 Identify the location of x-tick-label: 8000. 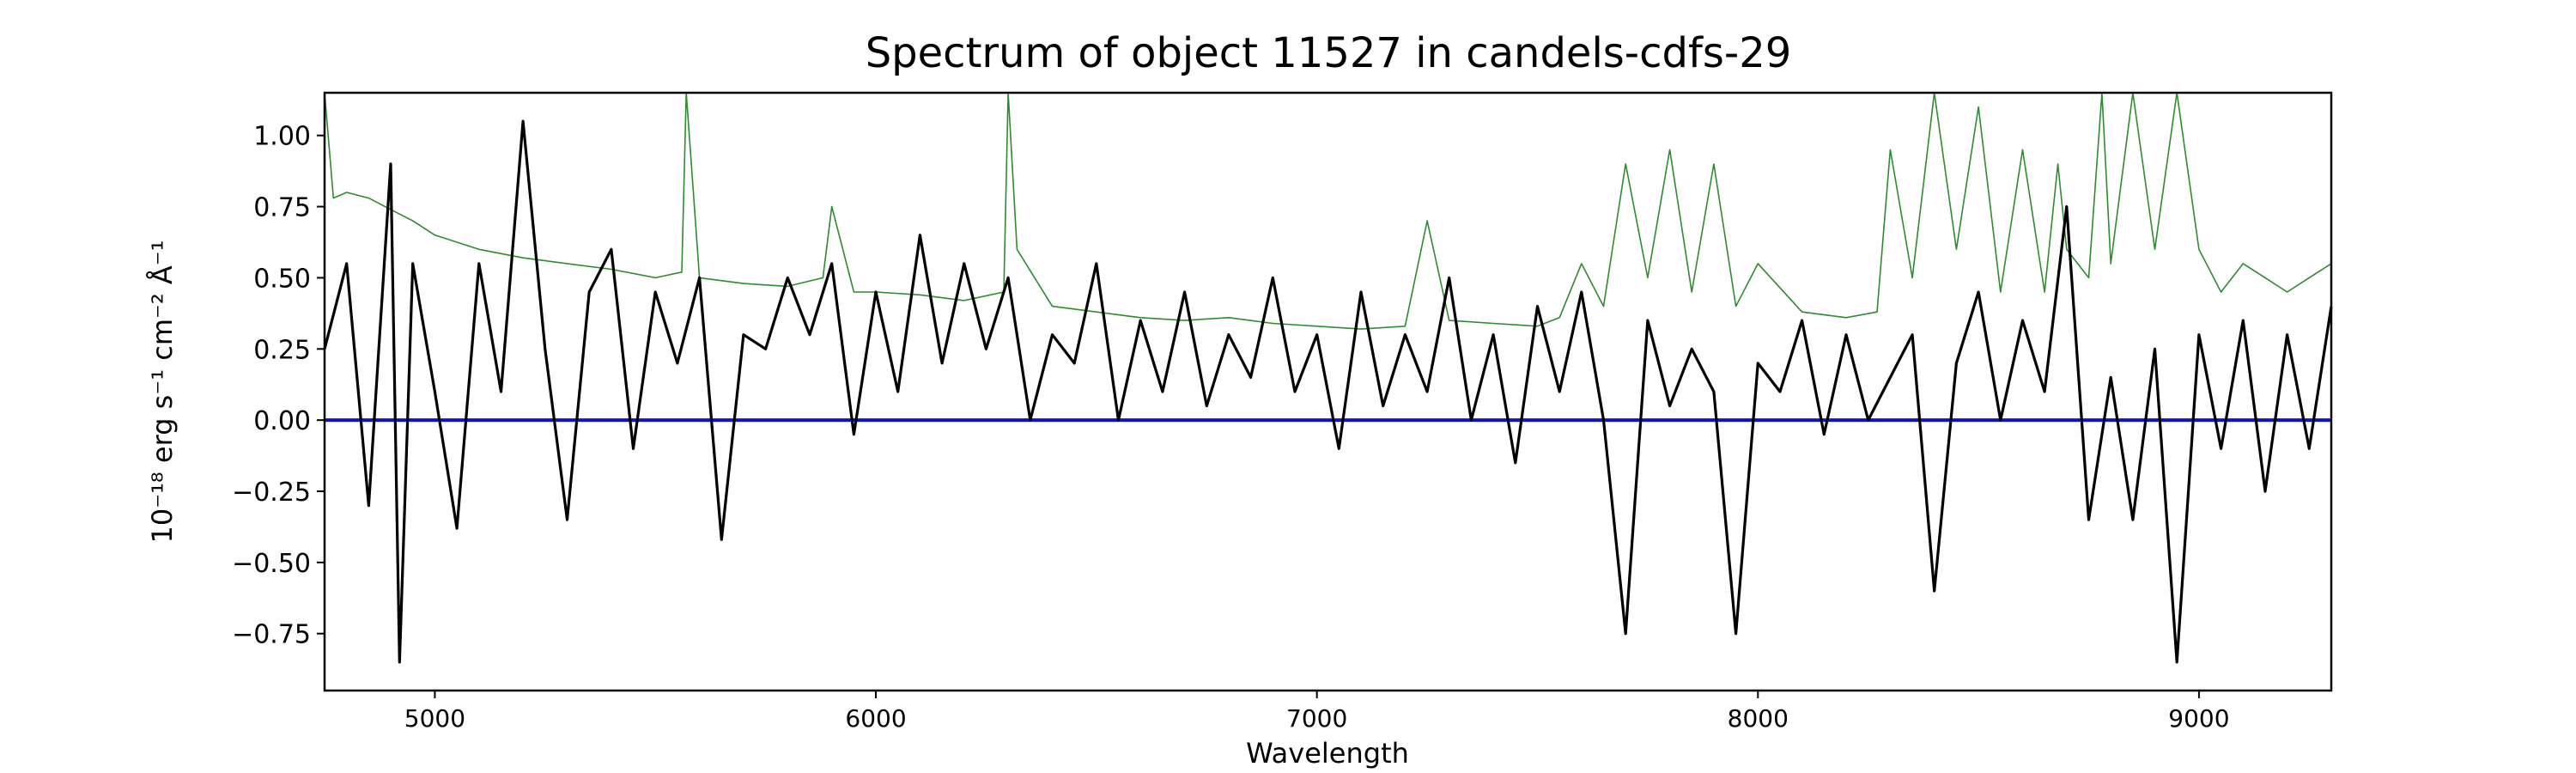
(1759, 718).